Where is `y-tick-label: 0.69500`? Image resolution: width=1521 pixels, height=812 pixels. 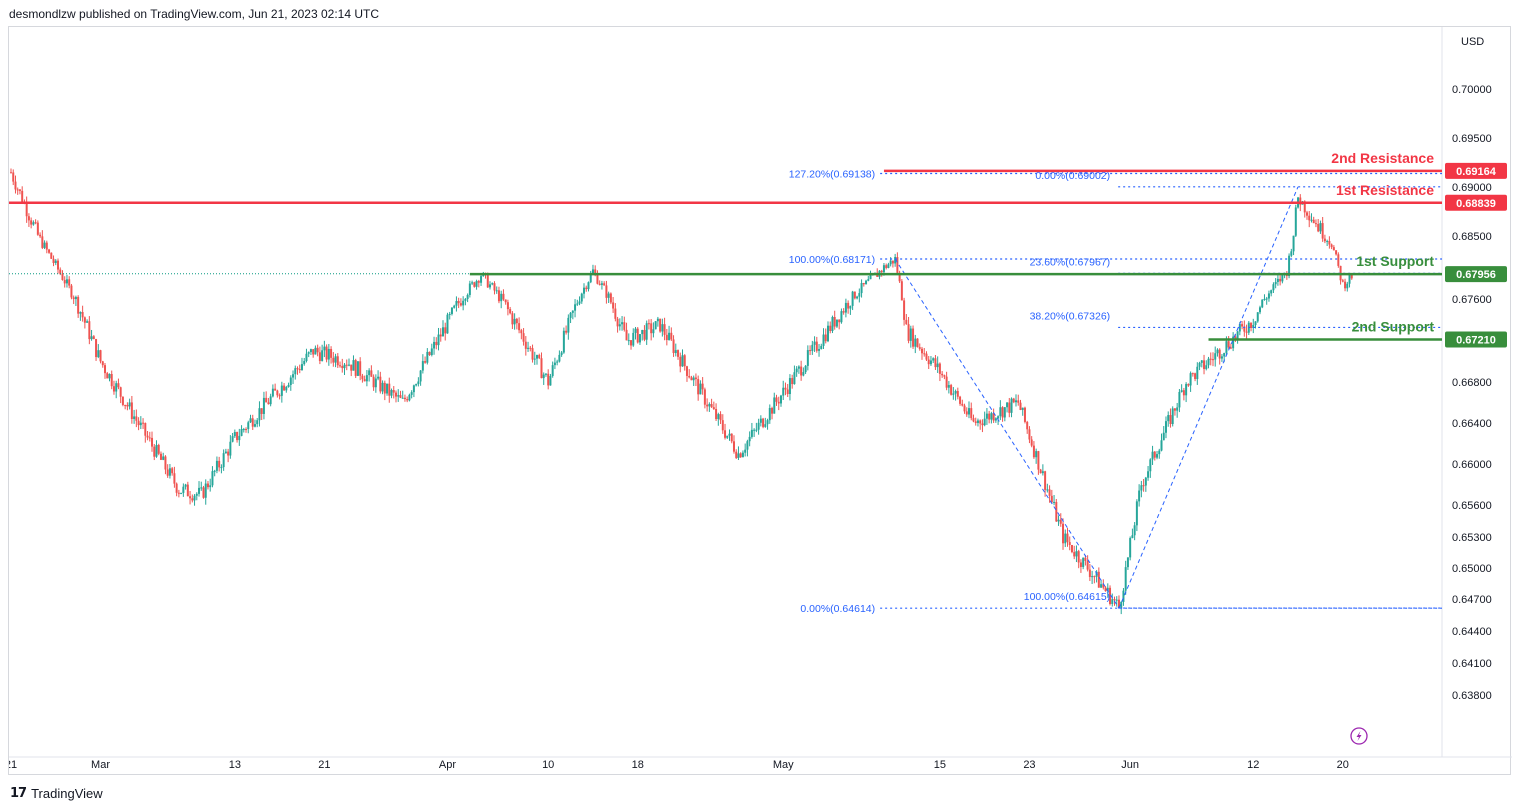 y-tick-label: 0.69500 is located at coordinates (1472, 139).